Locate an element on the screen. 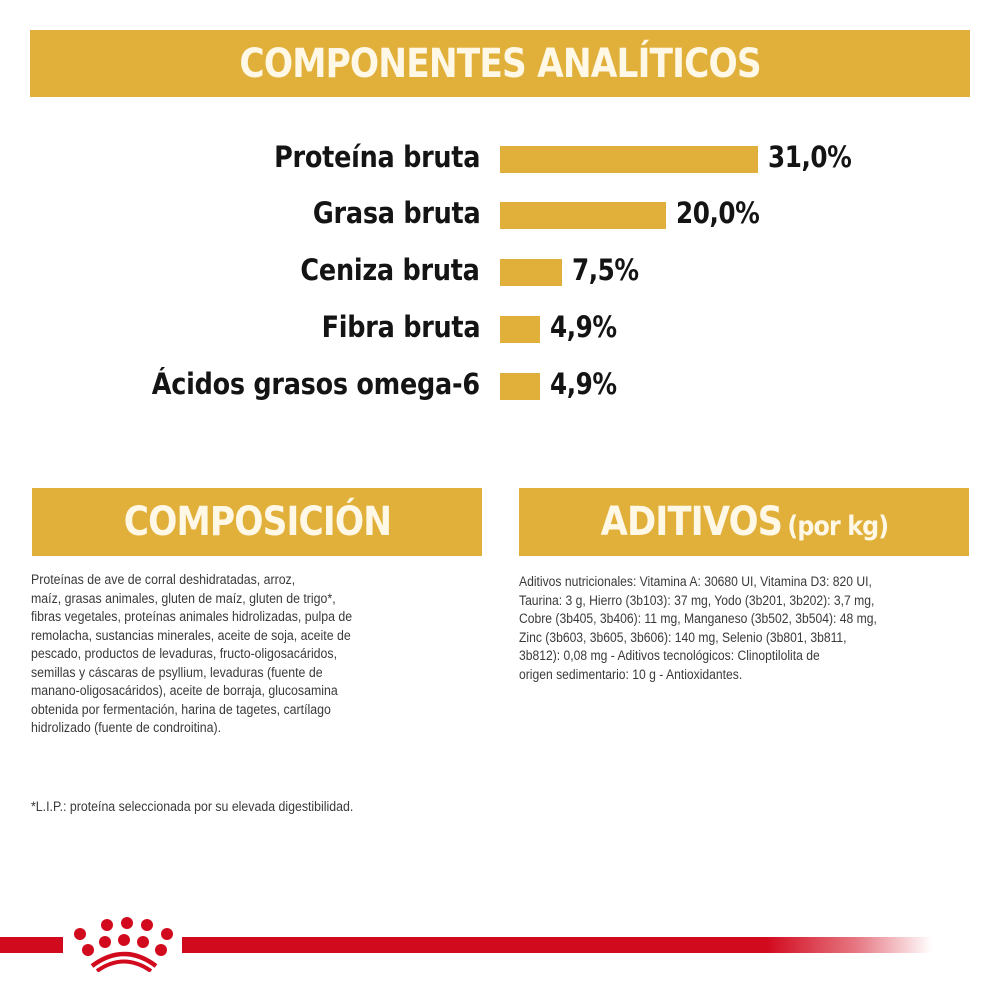 The width and height of the screenshot is (1000, 1000). royal-canin-crown-icon is located at coordinates (123, 944).